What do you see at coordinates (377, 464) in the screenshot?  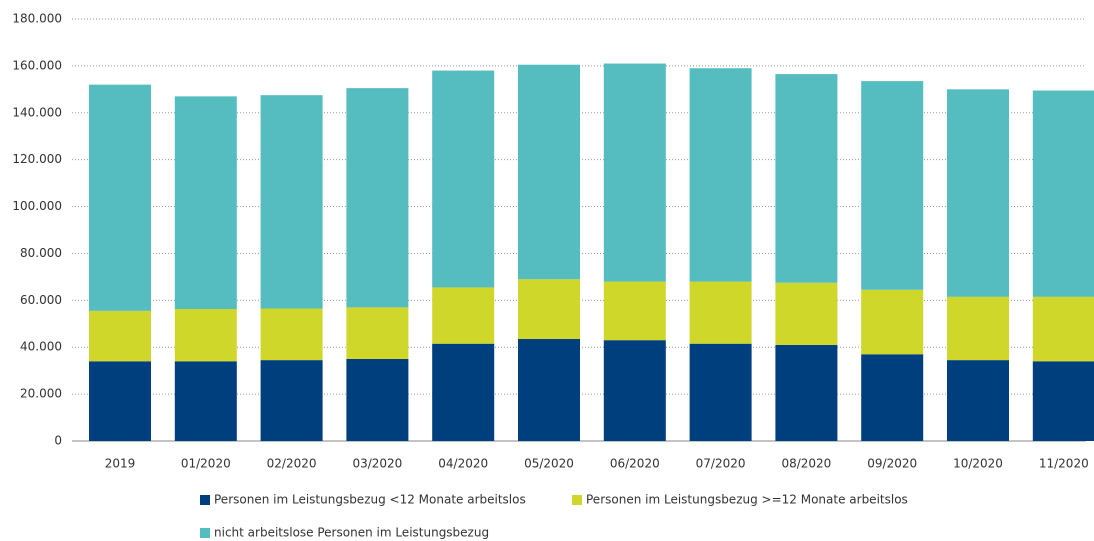 I see `x-tick-label: 03/2020` at bounding box center [377, 464].